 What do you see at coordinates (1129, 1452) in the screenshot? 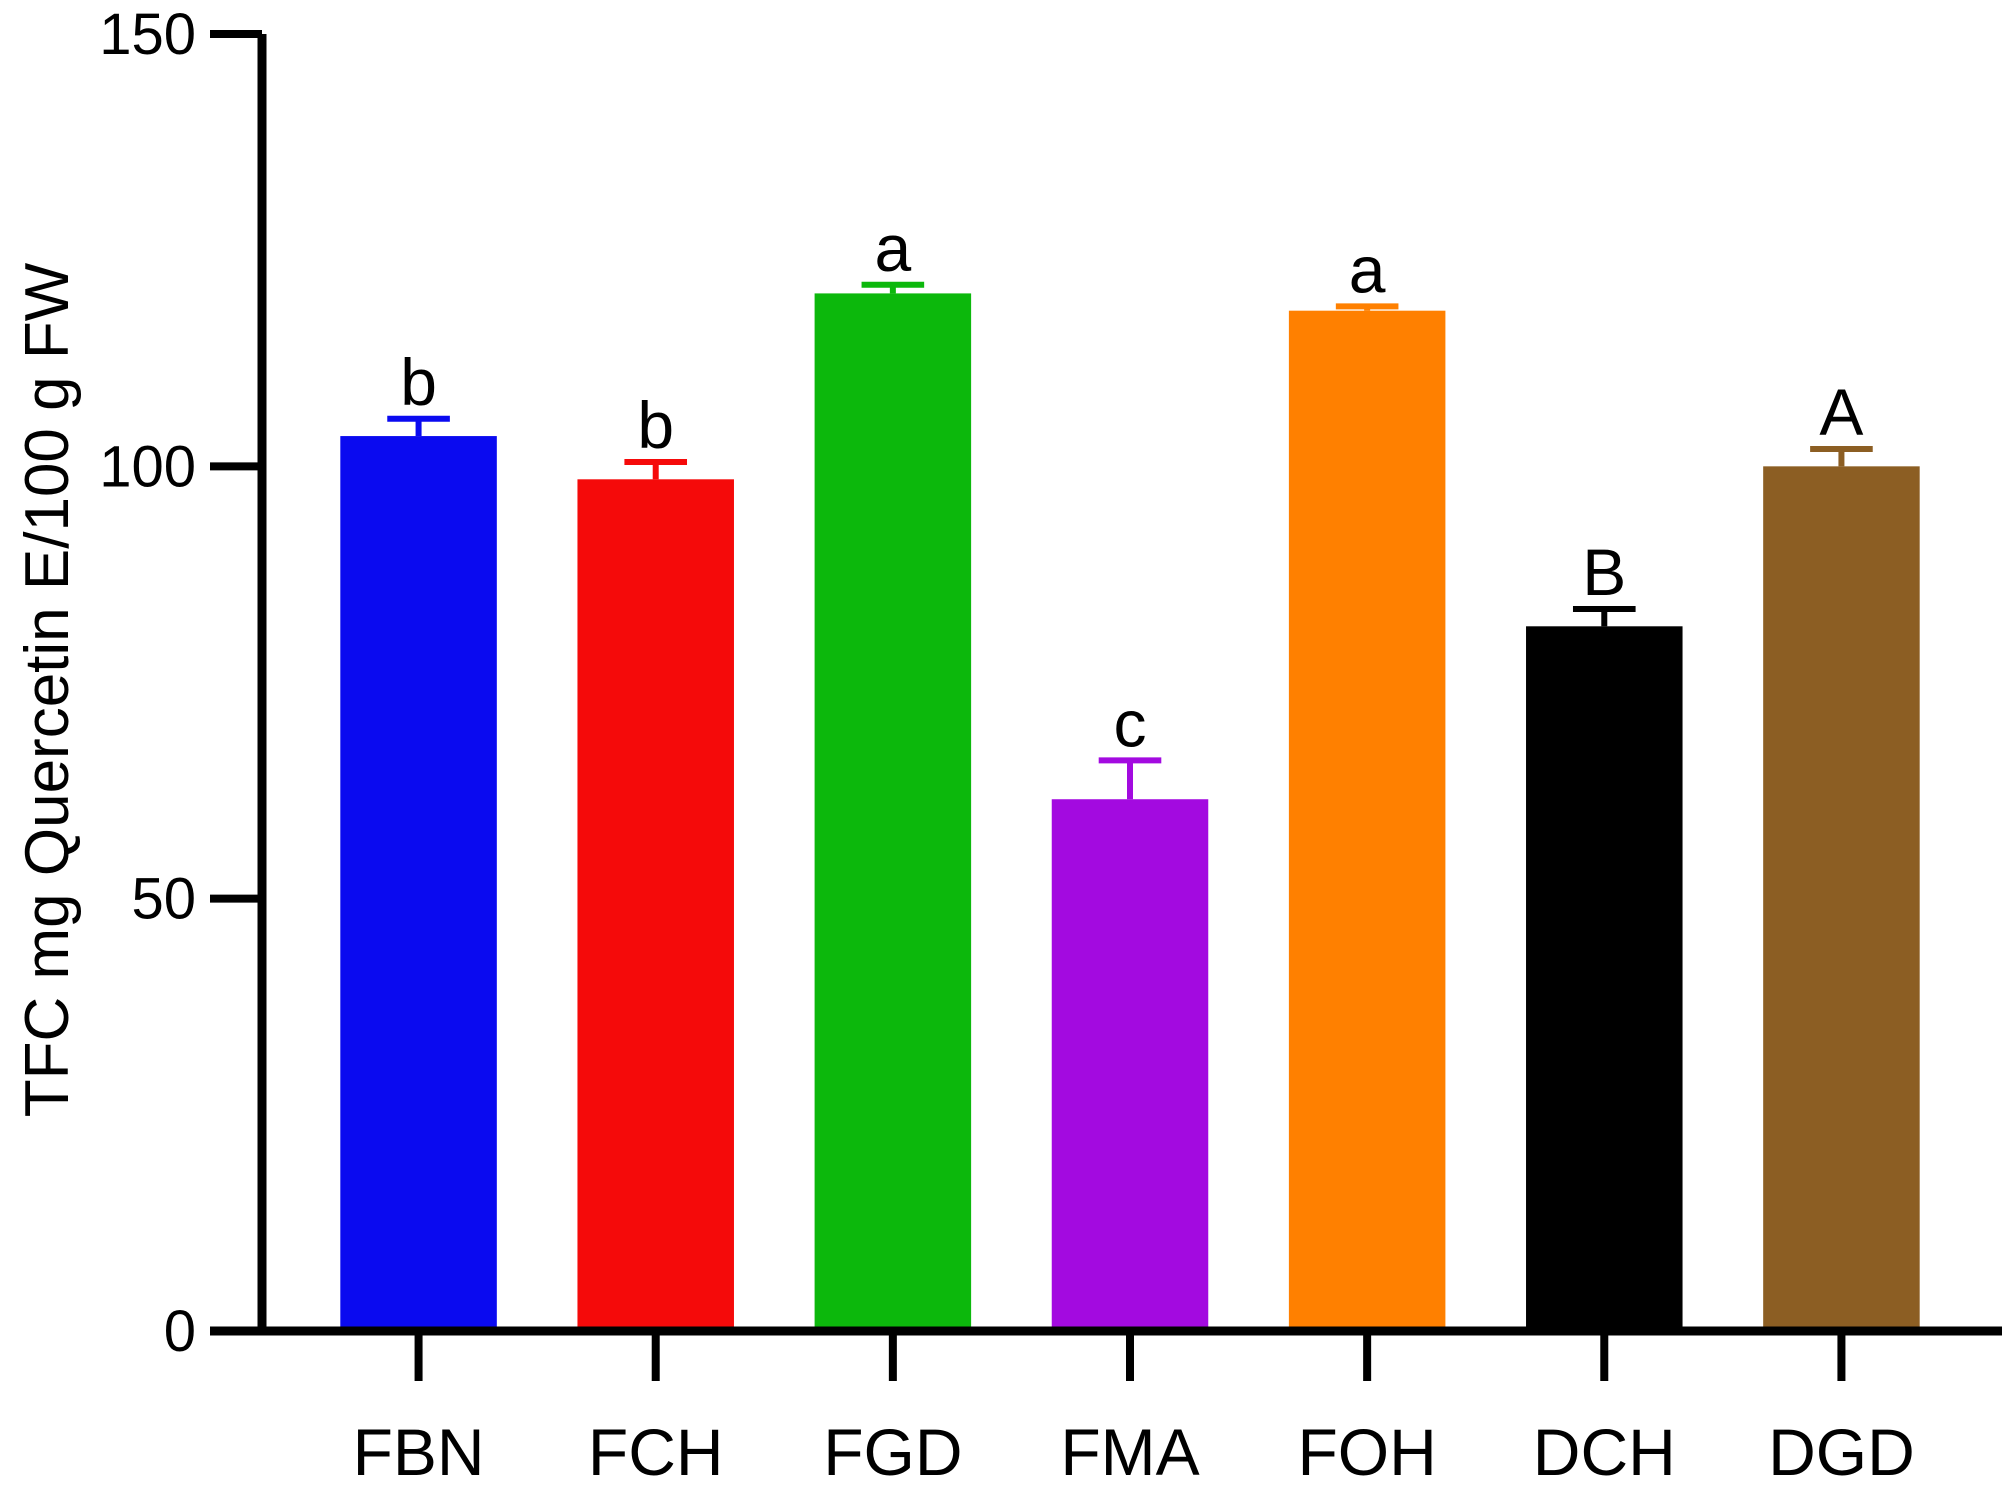
I see `x-tick-label-fma: FMA` at bounding box center [1129, 1452].